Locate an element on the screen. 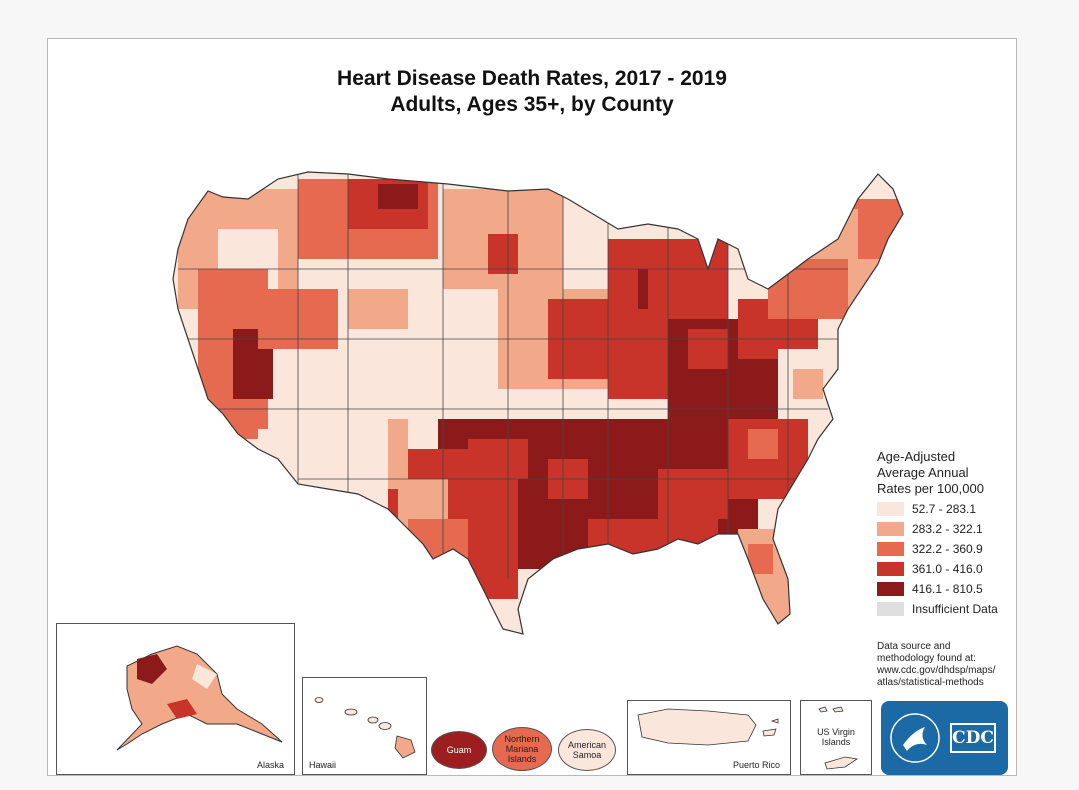 The height and width of the screenshot is (790, 1079). us-virgin-islands-map is located at coordinates (838, 738).